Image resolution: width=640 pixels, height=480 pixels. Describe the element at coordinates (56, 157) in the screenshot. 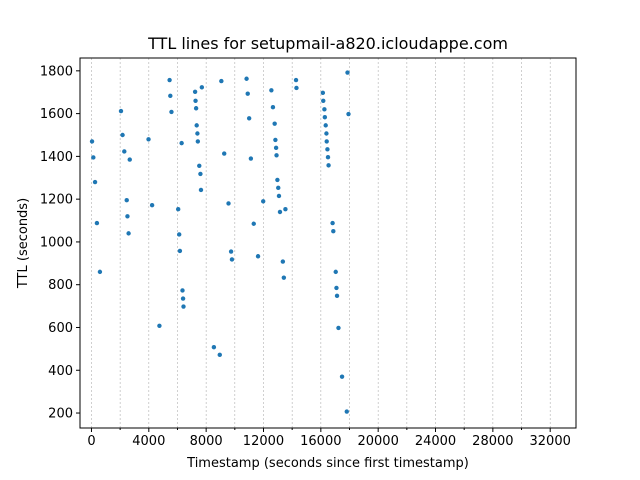

I see `y-tick-label: 1400` at that location.